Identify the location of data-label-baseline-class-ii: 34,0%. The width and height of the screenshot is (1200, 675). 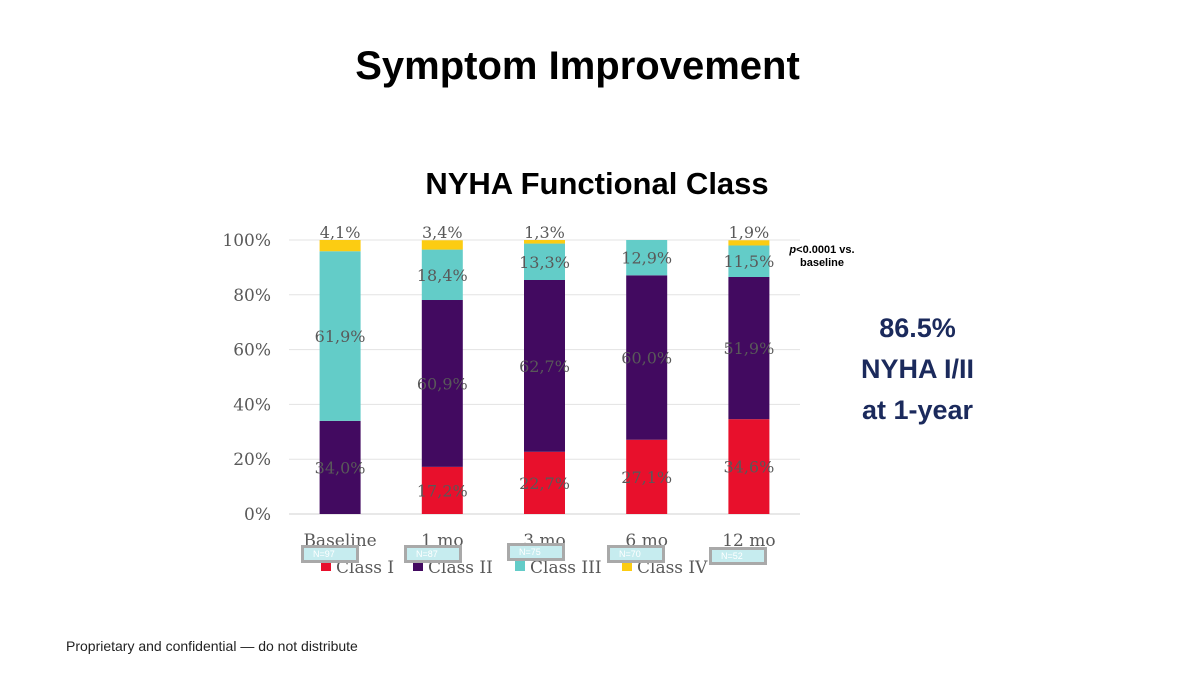
(340, 467).